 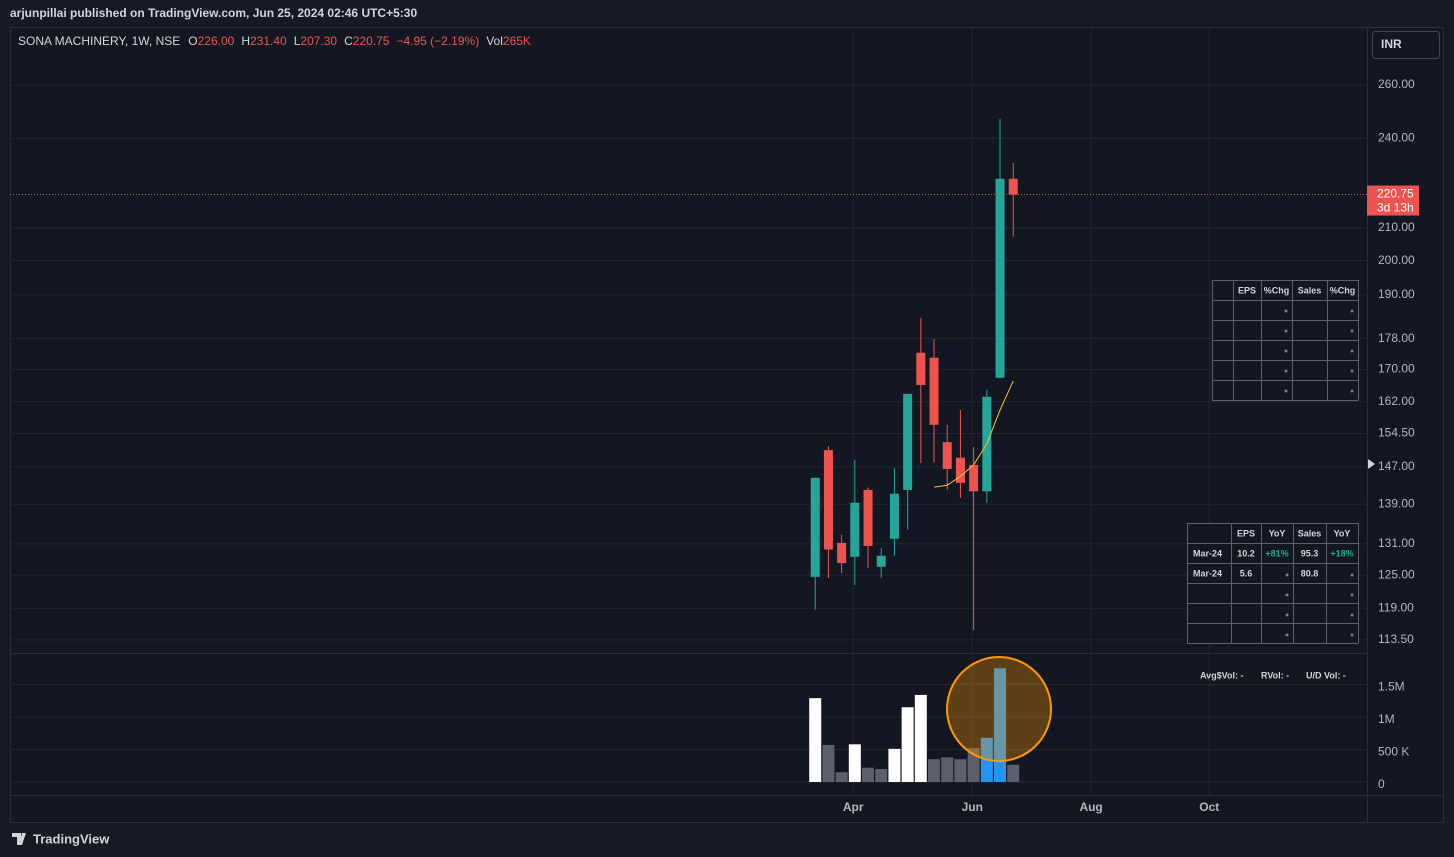 What do you see at coordinates (437, 41) in the screenshot?
I see `change: −4.95 (−2.19%)` at bounding box center [437, 41].